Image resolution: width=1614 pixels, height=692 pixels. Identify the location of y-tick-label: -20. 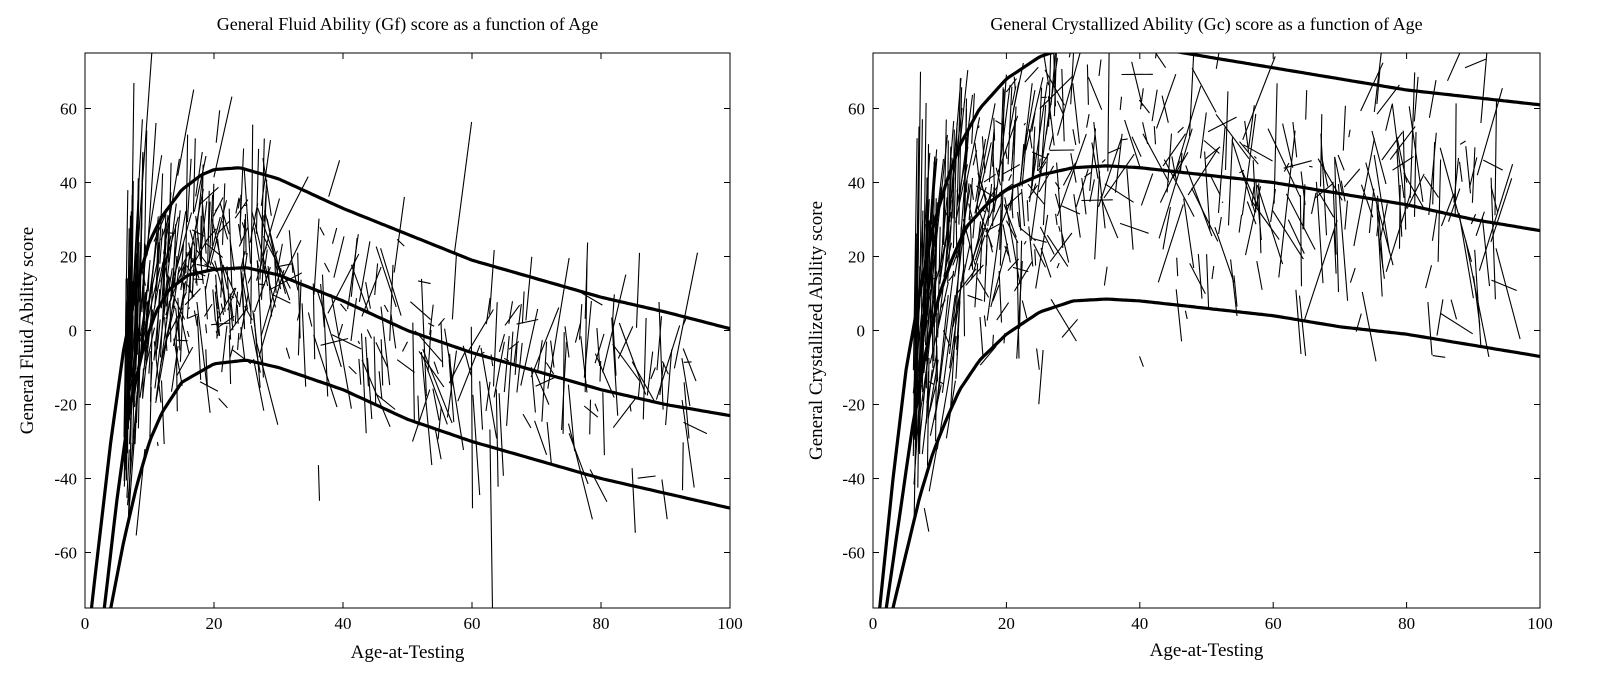
(65, 405).